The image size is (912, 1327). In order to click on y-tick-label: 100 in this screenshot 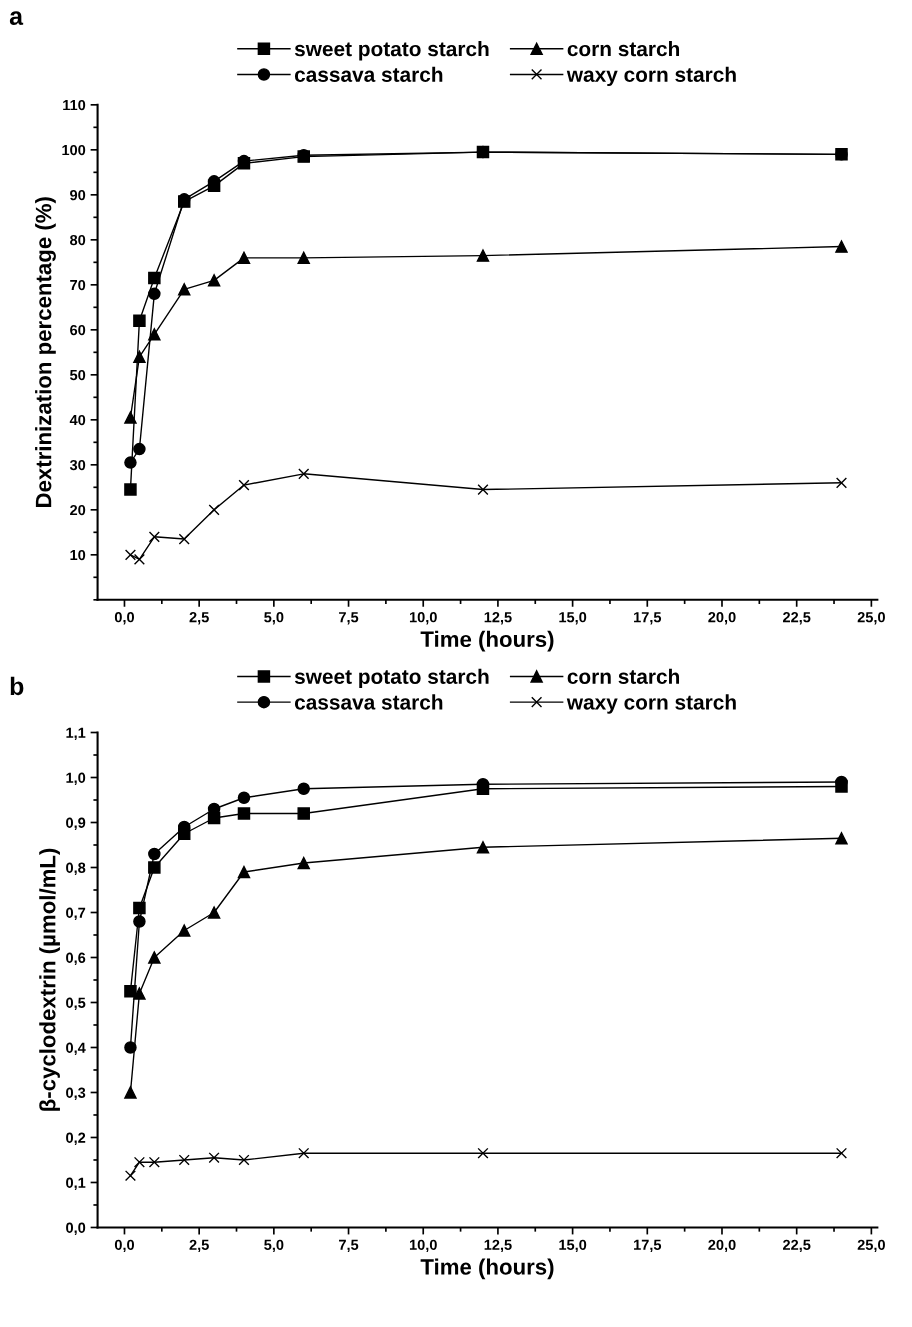, I will do `click(74, 150)`.